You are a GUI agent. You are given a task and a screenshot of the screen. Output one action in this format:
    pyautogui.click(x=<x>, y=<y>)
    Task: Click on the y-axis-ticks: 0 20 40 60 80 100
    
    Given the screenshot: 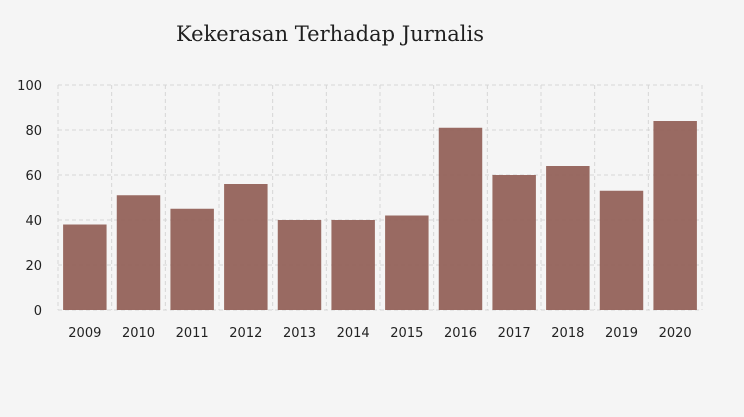 What is the action you would take?
    pyautogui.click(x=29, y=199)
    